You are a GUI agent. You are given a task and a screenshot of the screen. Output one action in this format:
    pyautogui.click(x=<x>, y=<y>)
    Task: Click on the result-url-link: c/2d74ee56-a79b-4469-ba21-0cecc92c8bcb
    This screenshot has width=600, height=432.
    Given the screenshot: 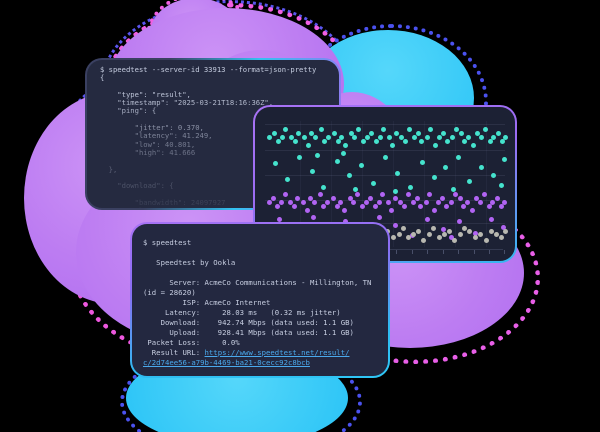 What is the action you would take?
    pyautogui.click(x=226, y=362)
    